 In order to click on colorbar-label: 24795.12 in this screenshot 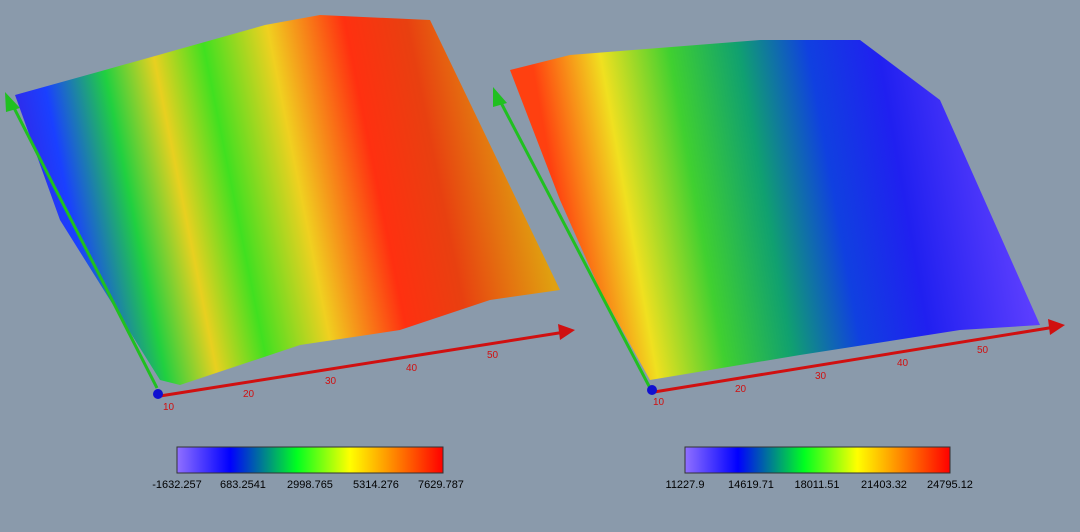, I will do `click(950, 485)`.